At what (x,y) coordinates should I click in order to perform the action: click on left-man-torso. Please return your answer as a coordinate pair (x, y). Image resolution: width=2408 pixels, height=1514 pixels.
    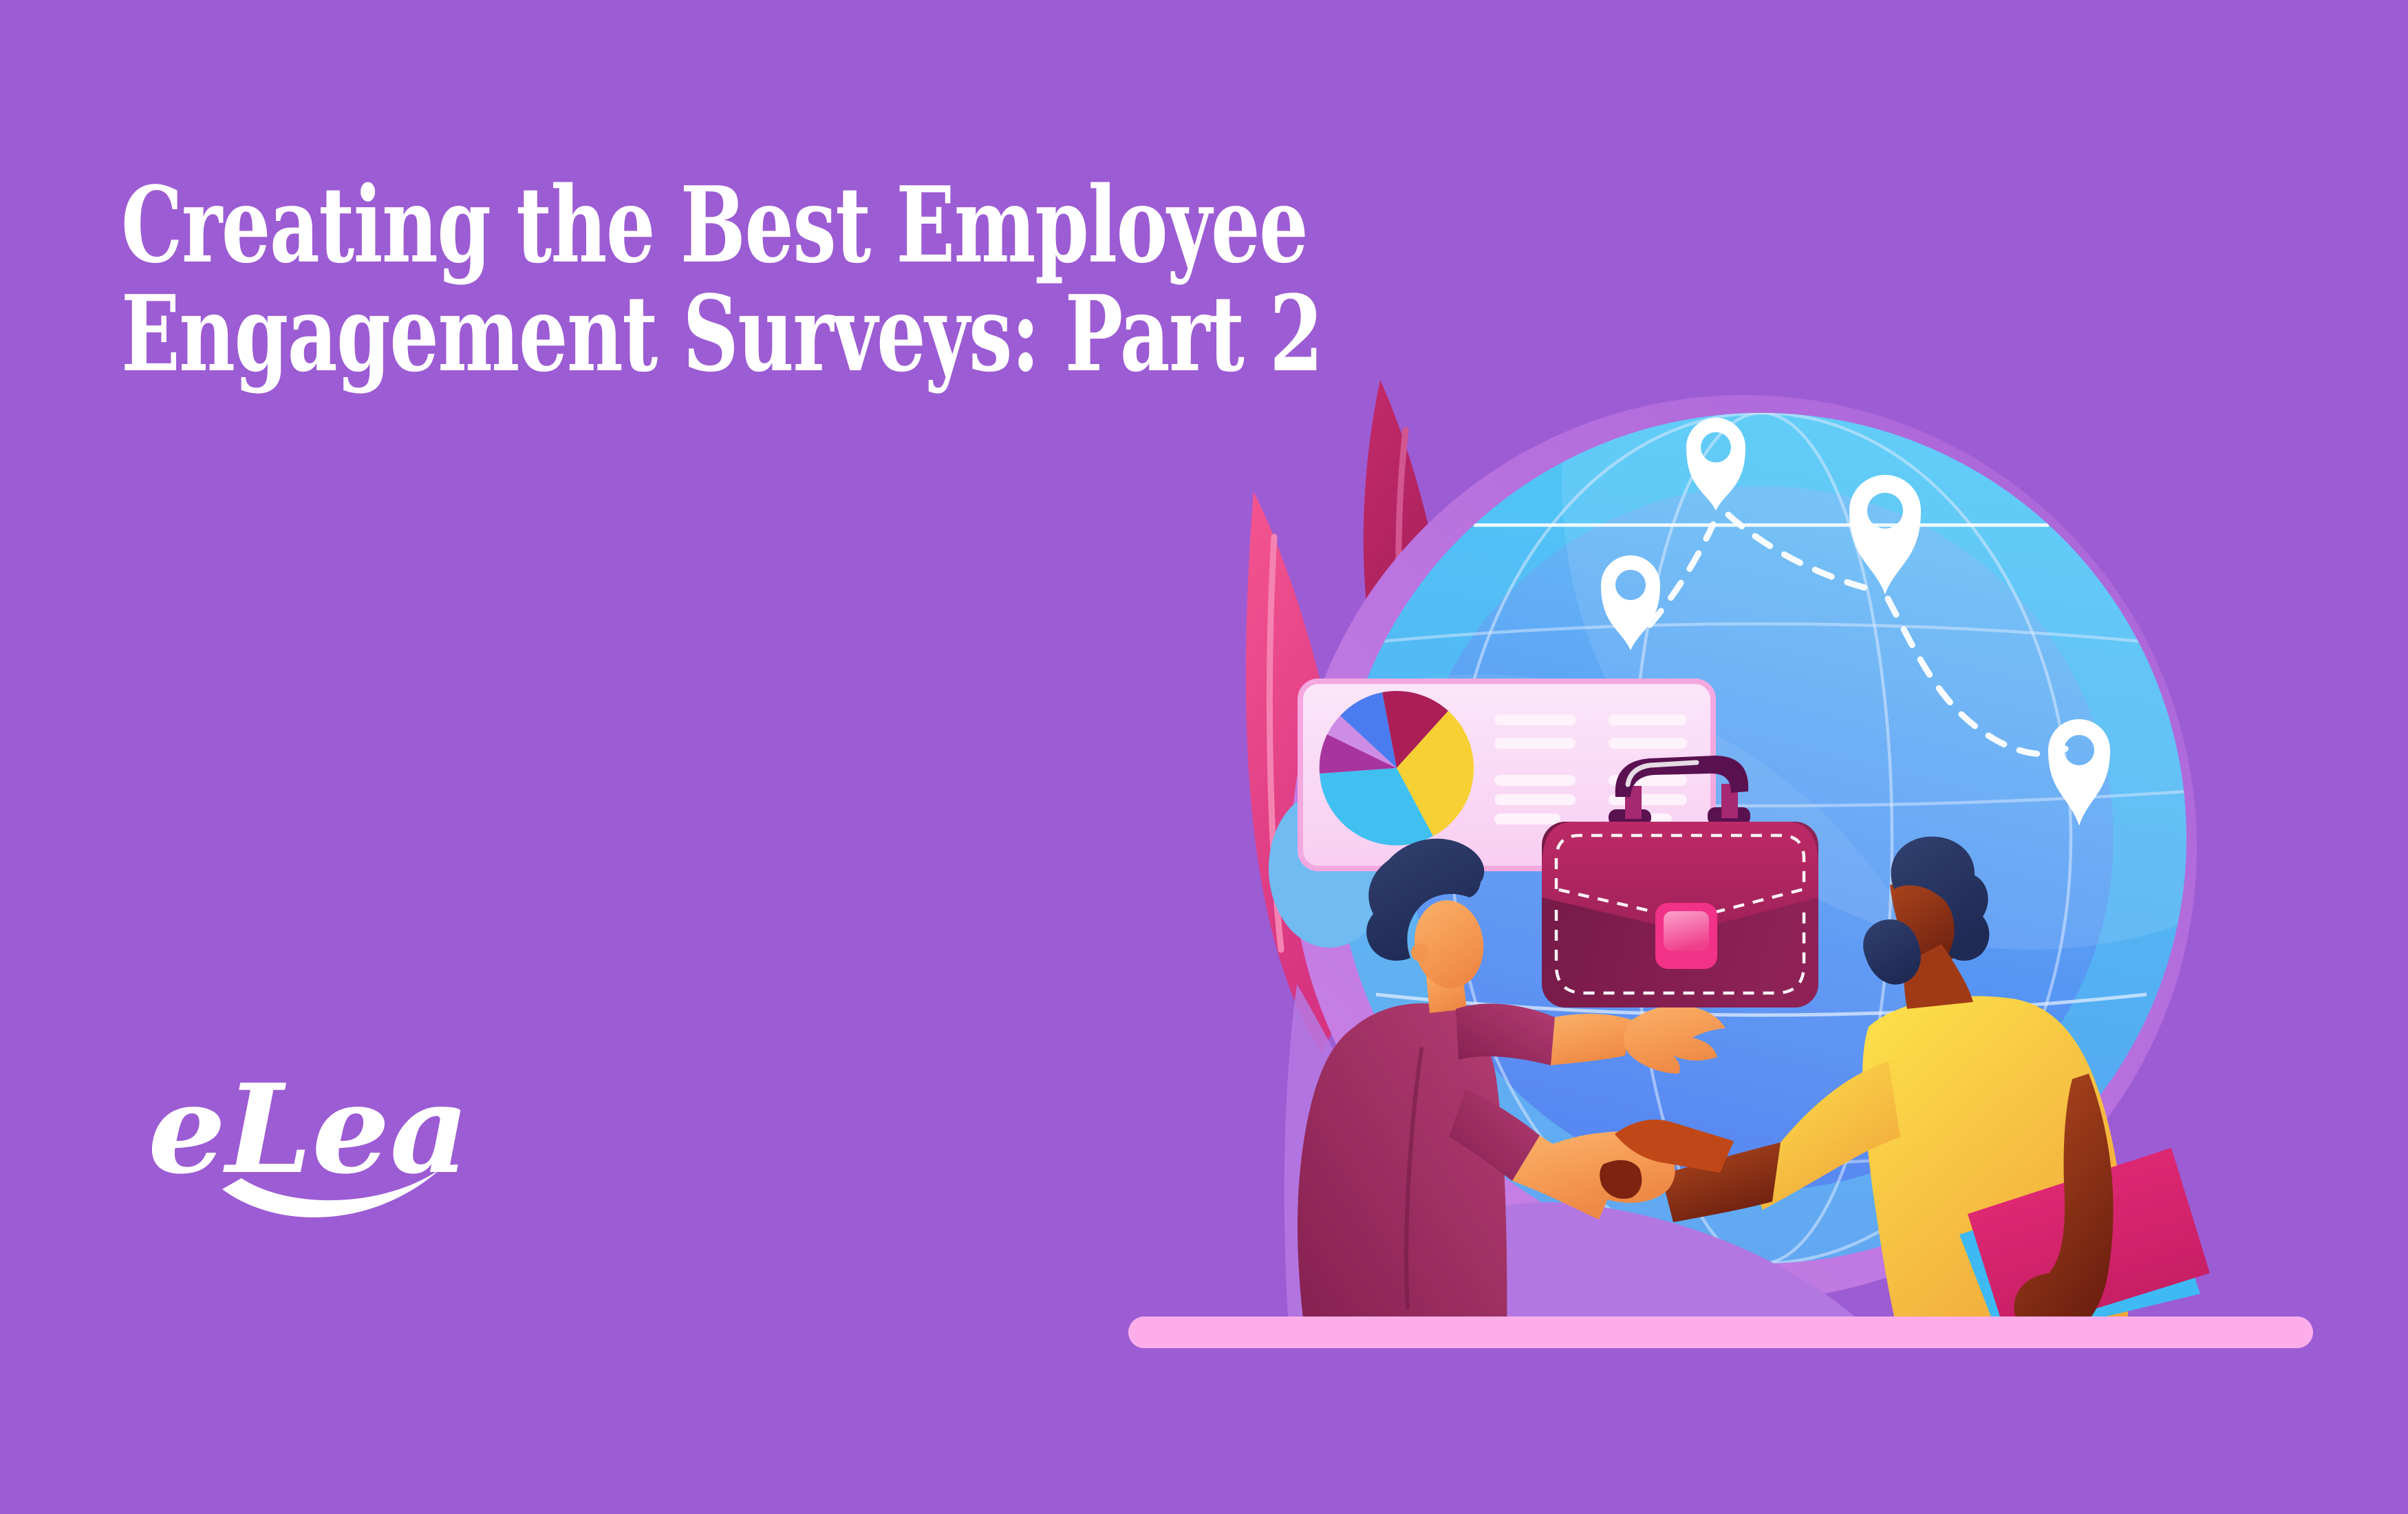
    Looking at the image, I should click on (1402, 1172).